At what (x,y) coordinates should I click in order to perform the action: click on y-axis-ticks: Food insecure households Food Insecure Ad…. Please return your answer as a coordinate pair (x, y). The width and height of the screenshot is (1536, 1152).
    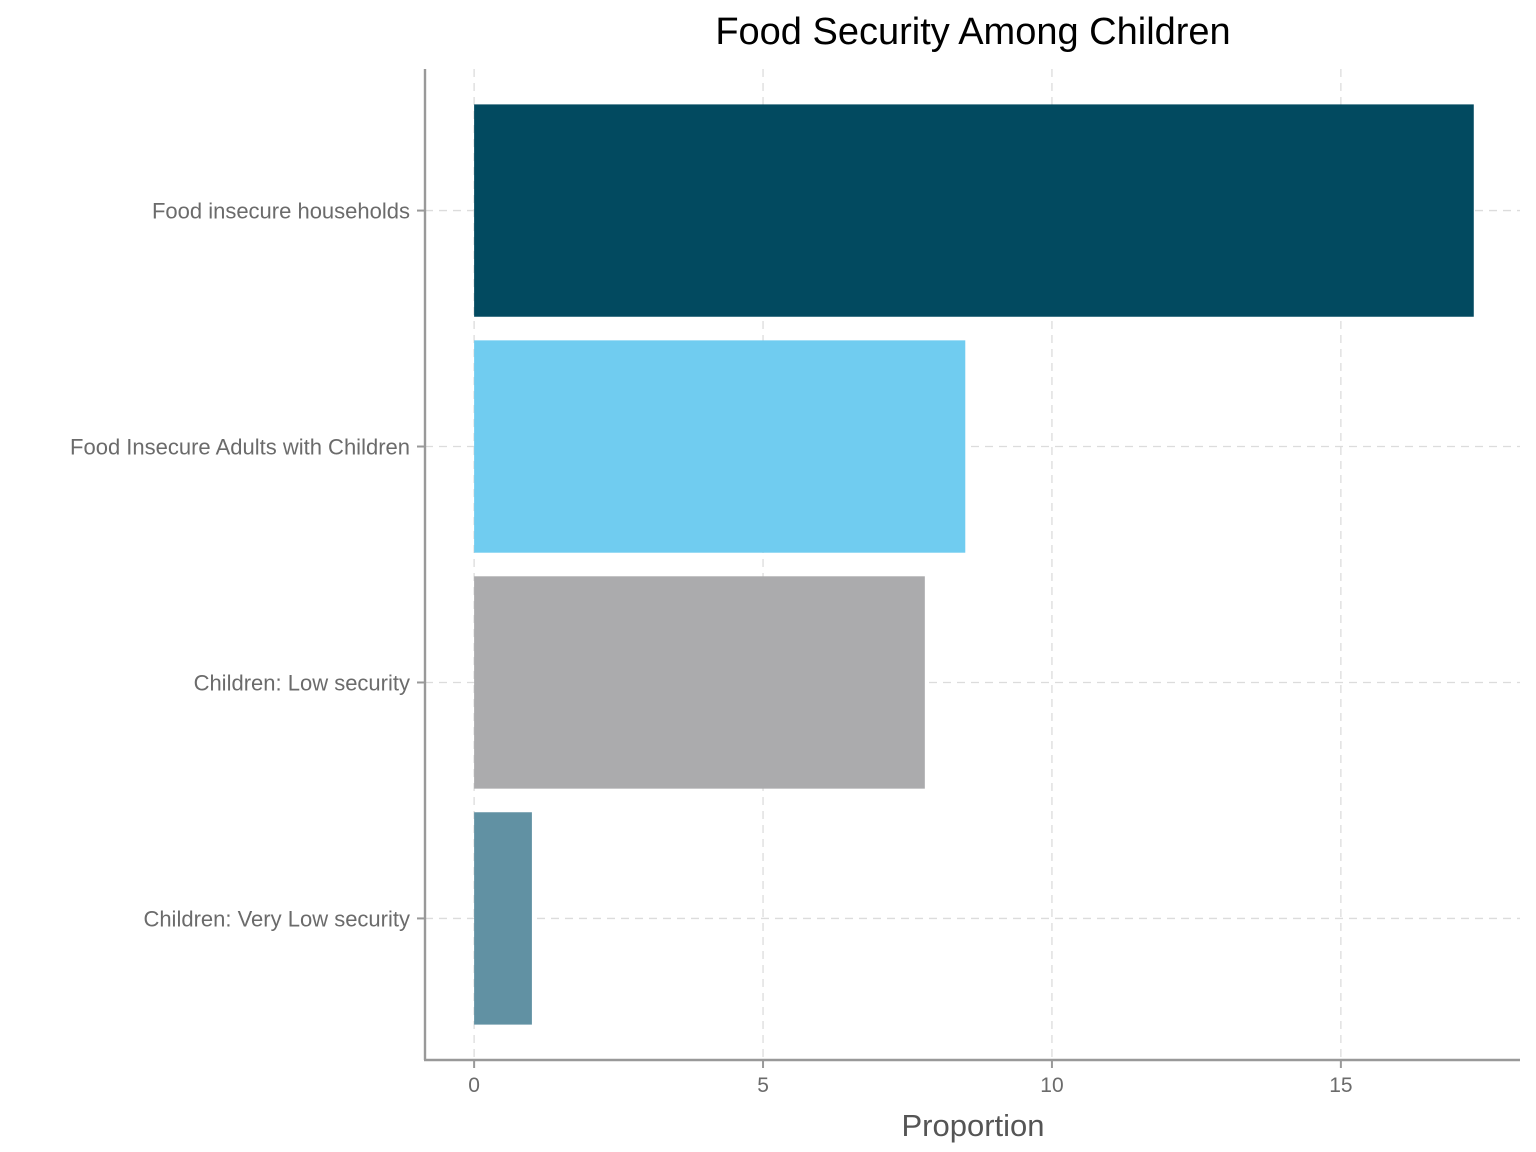
    Looking at the image, I should click on (247, 565).